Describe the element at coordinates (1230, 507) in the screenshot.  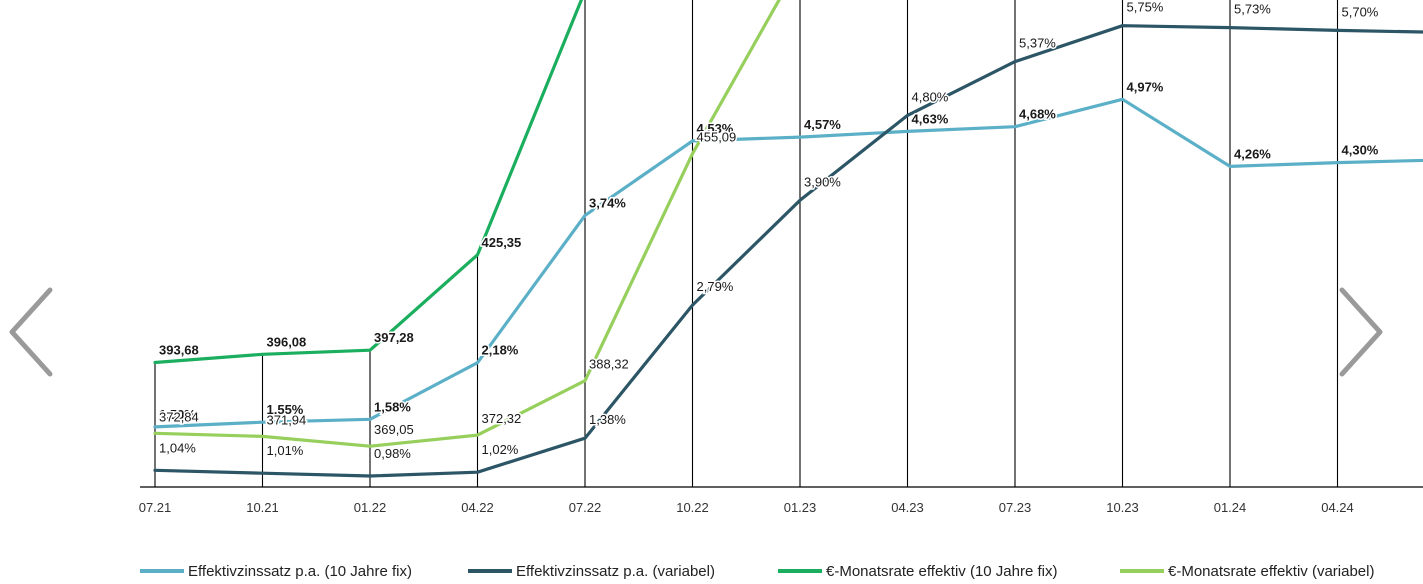
I see `x-tick-label: 01.24` at that location.